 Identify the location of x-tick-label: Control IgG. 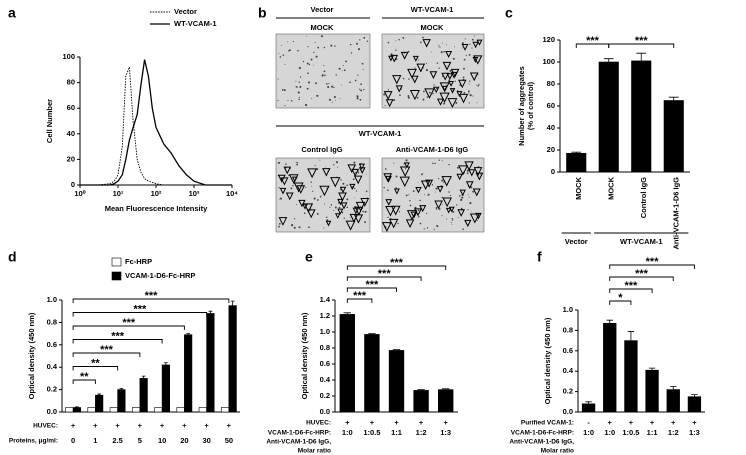
(643, 197).